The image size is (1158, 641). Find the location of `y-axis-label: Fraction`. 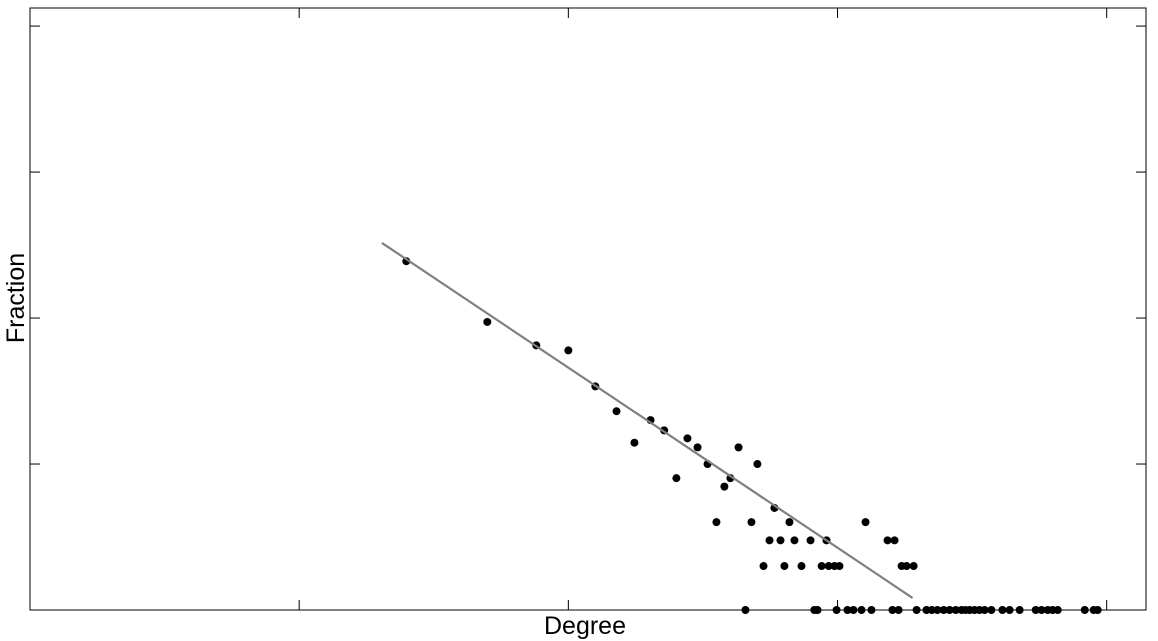

y-axis-label: Fraction is located at coordinates (16, 298).